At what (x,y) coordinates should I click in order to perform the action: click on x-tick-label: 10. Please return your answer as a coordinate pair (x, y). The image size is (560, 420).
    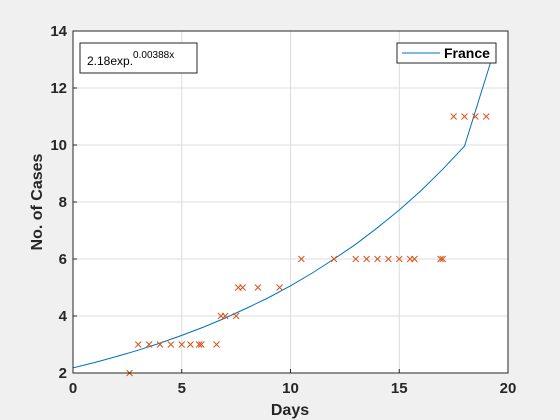
    Looking at the image, I should click on (290, 388).